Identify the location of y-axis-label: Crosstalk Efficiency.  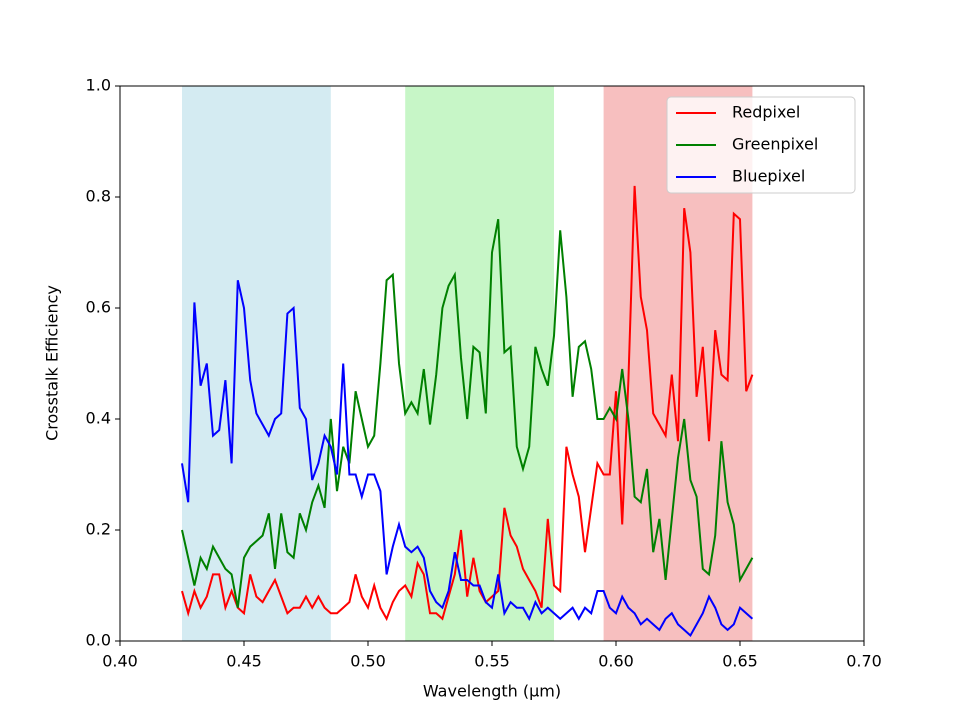
(52, 363).